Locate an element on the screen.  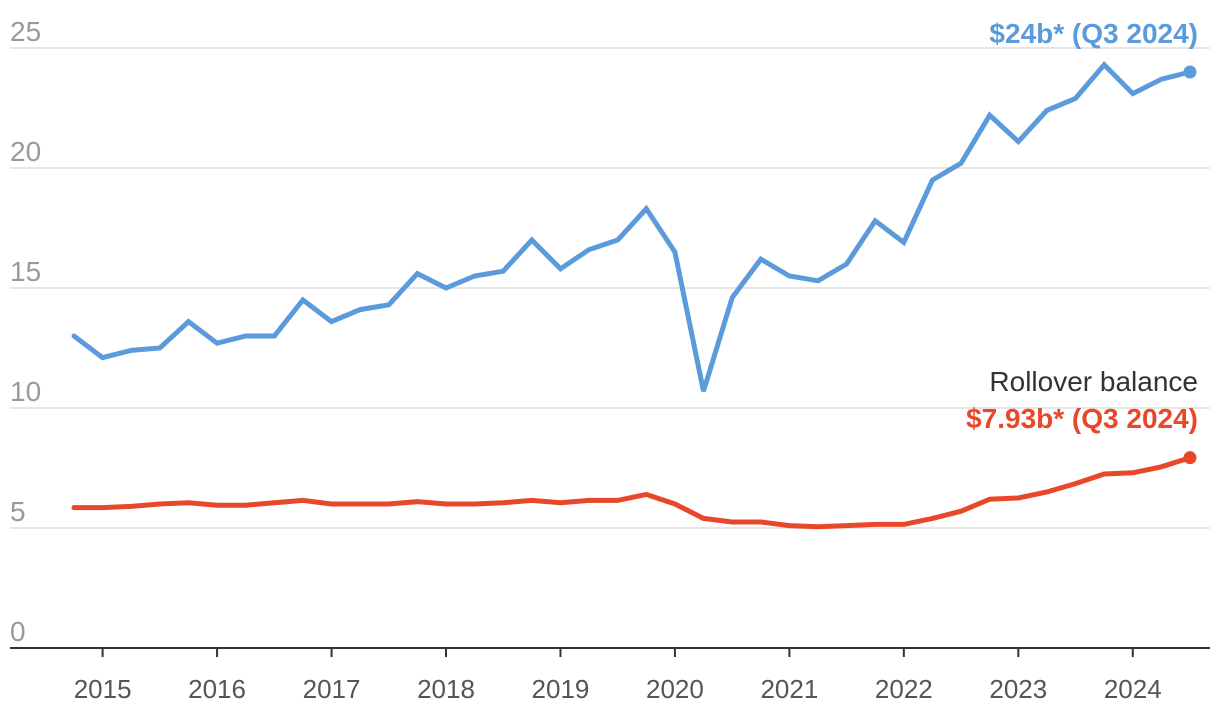
x-tick-label: 2016 is located at coordinates (217, 689).